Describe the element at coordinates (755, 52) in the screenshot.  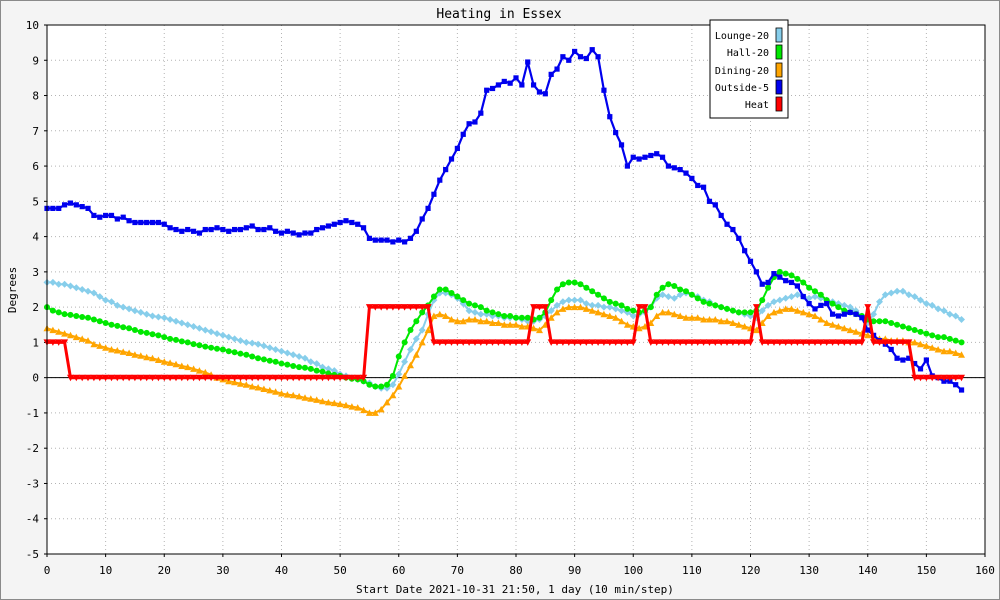
I see `legend-entry-hall: Hall-20` at that location.